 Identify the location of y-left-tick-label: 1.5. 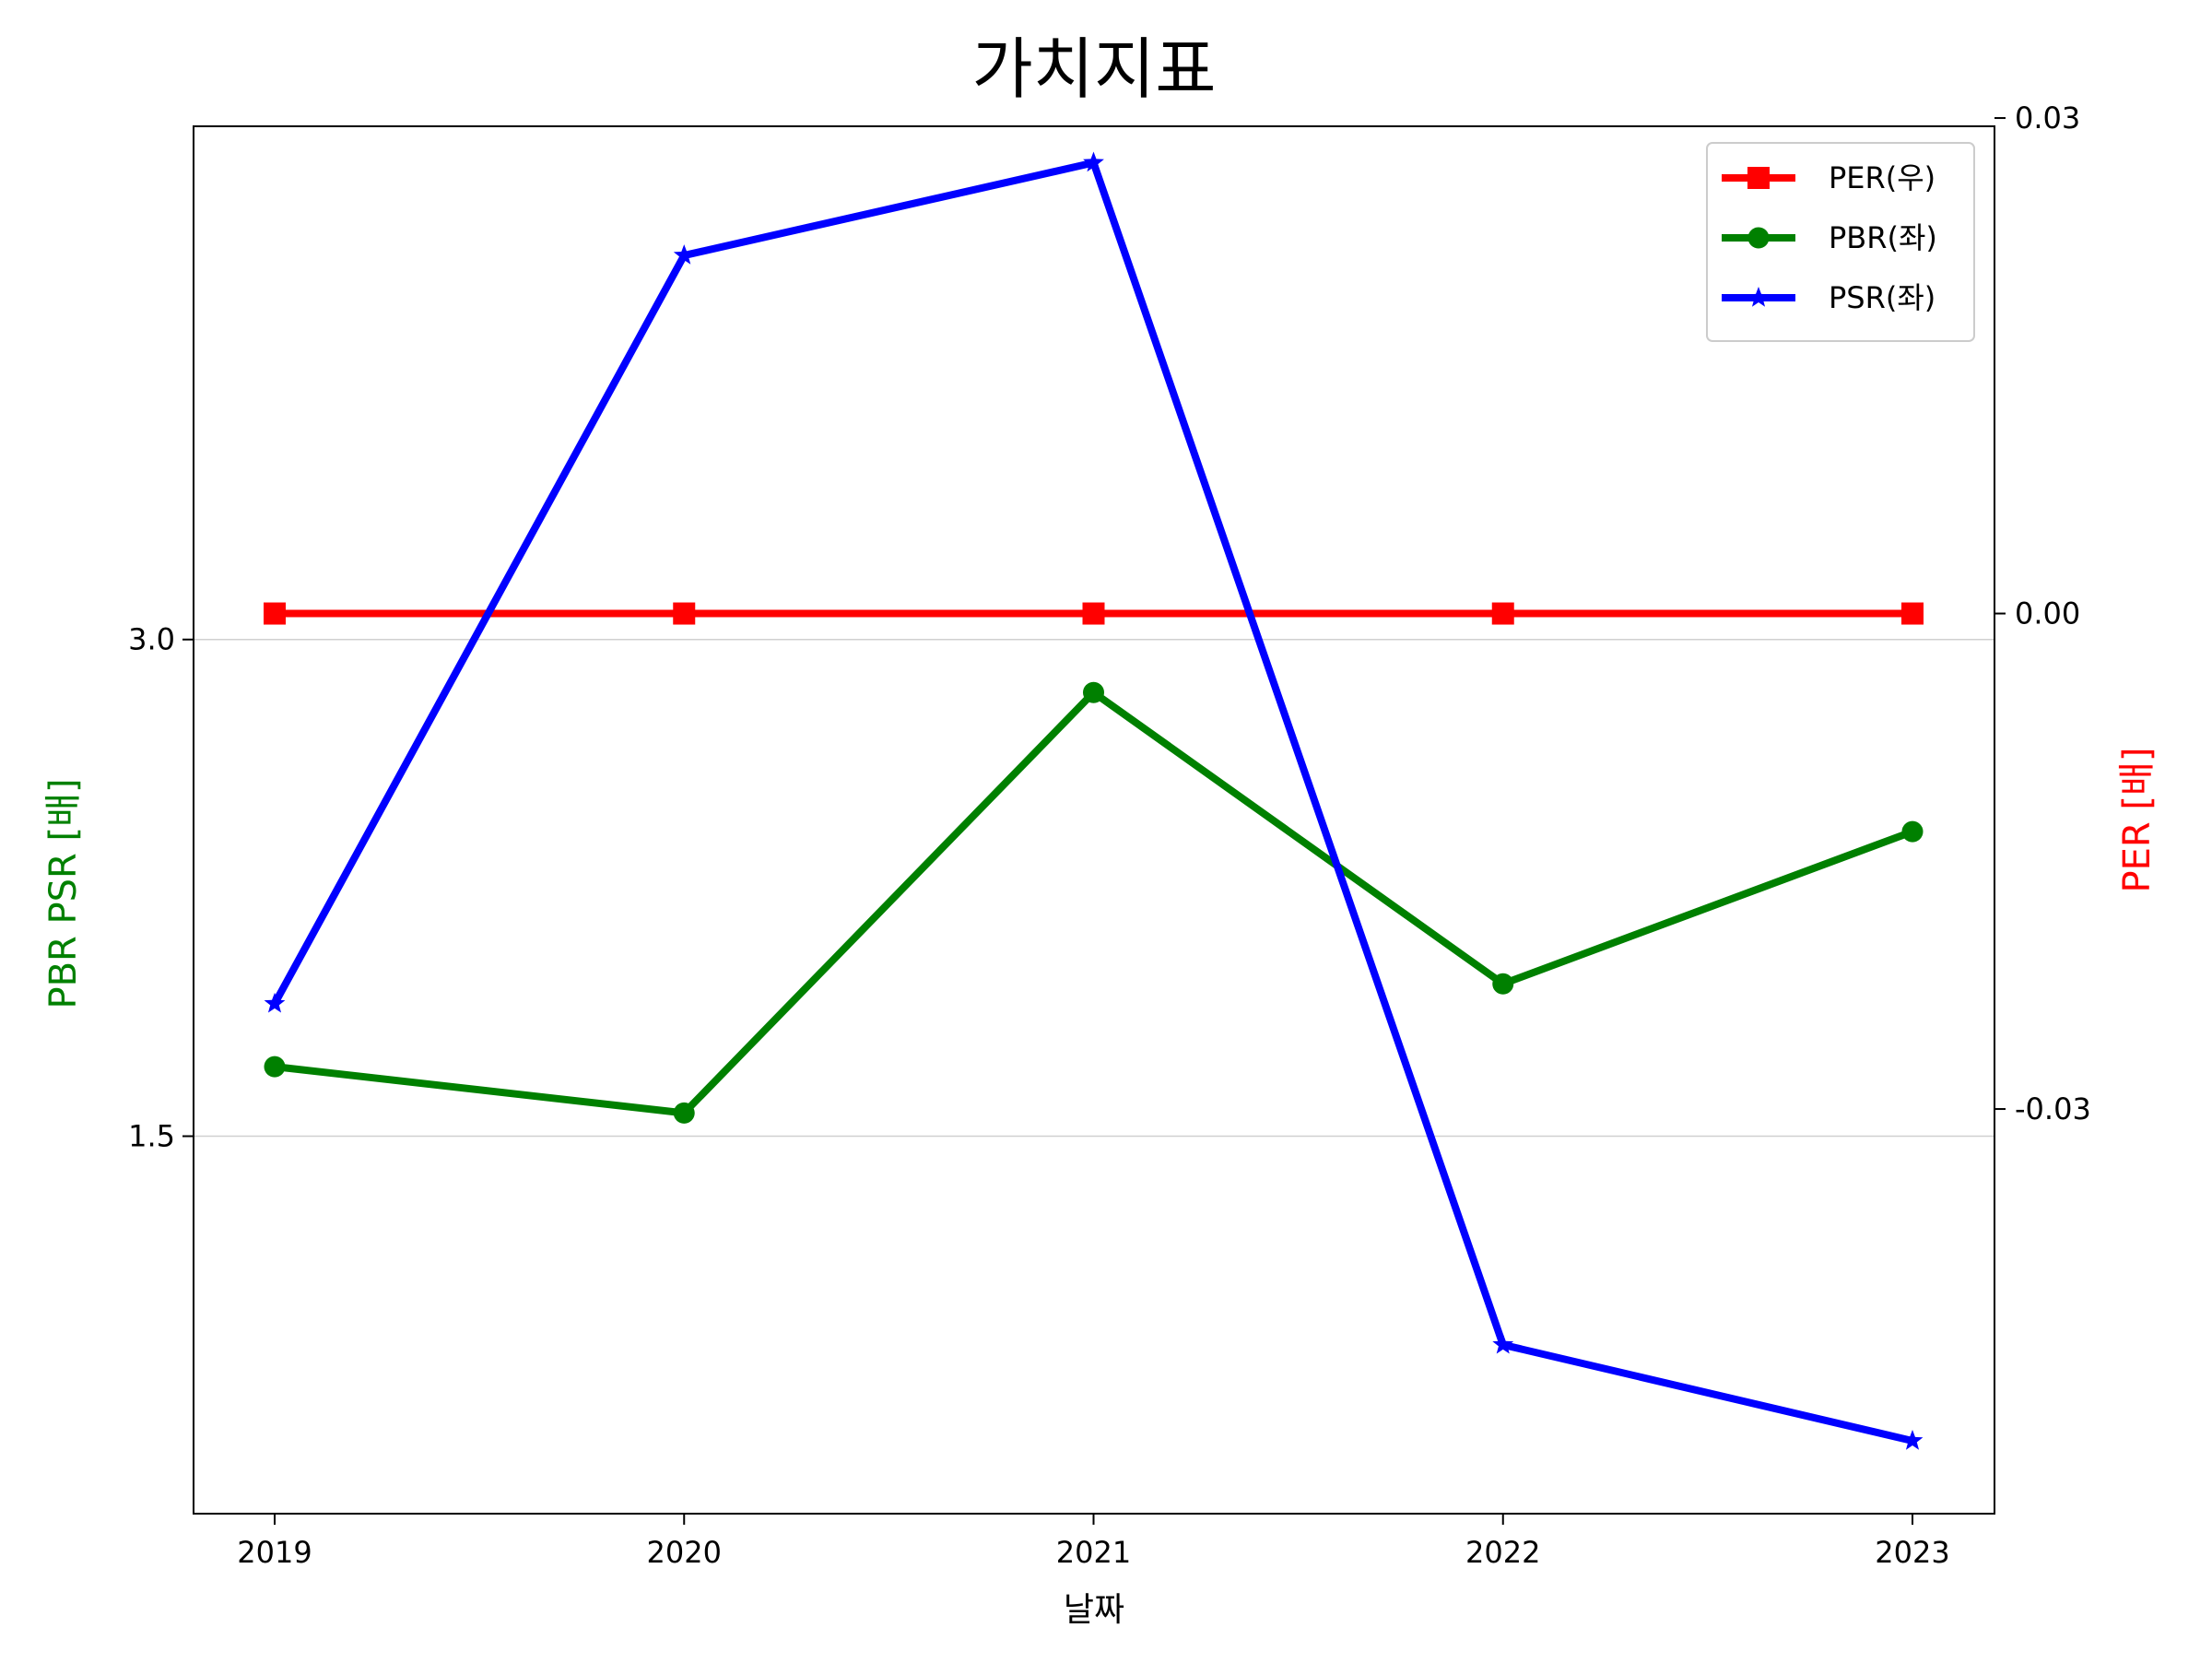
(151, 1136).